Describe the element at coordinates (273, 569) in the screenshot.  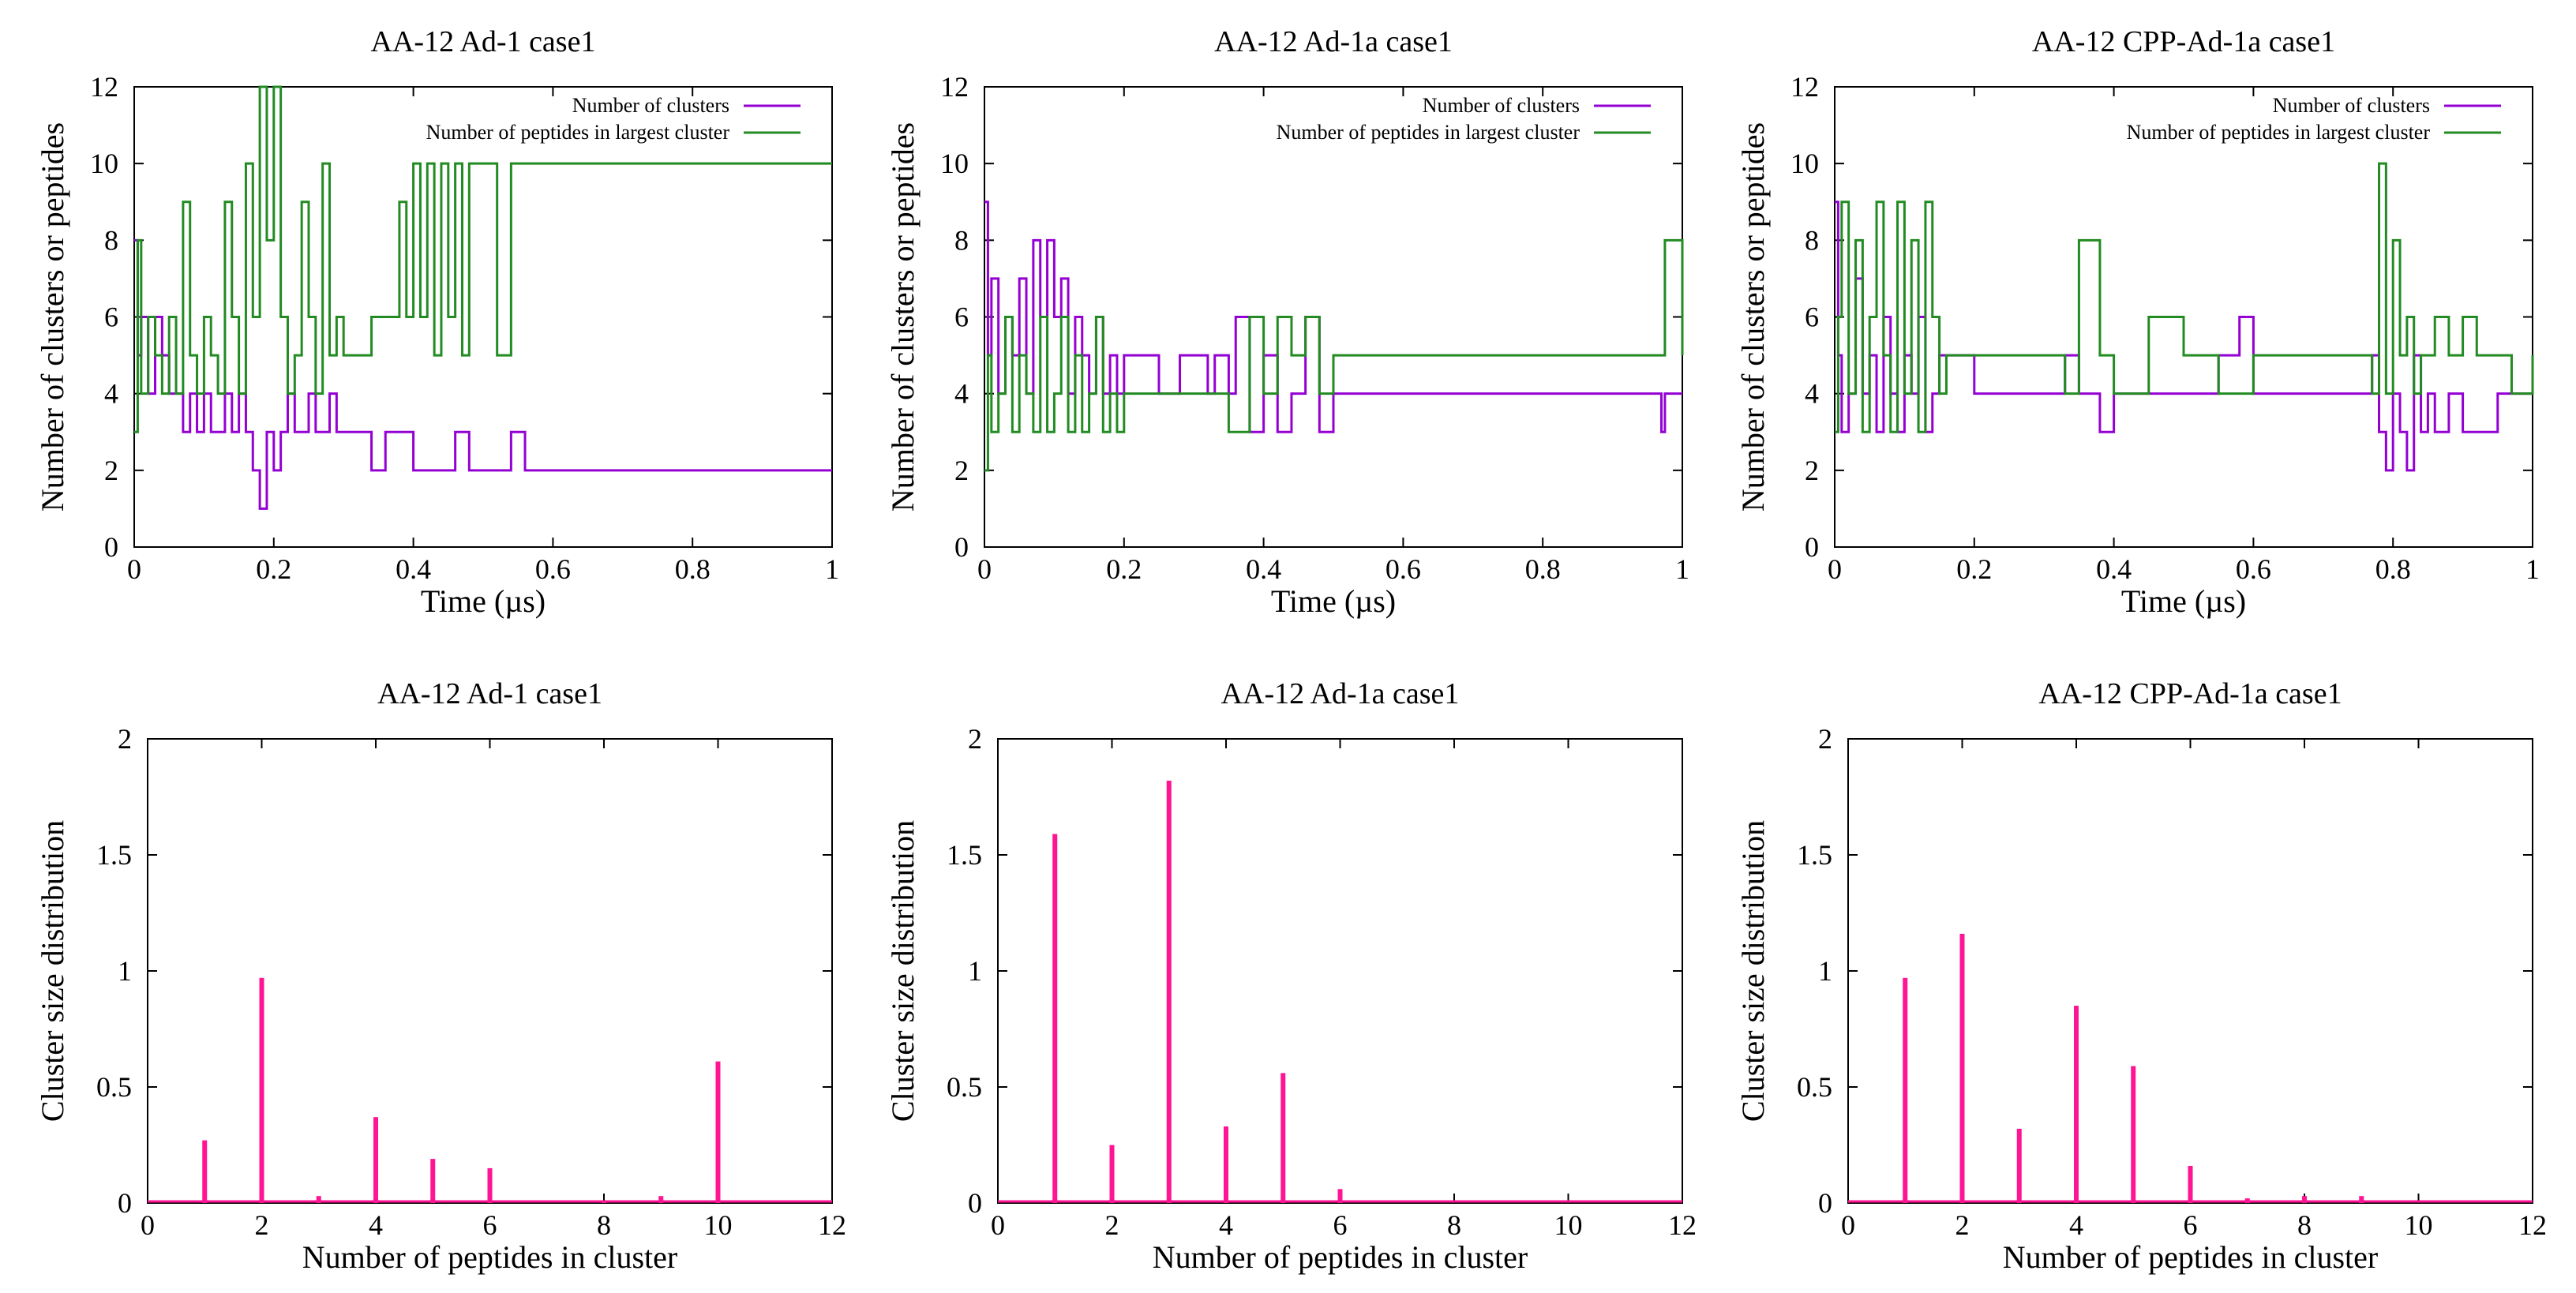
I see `x-tick-label: 0.2` at that location.